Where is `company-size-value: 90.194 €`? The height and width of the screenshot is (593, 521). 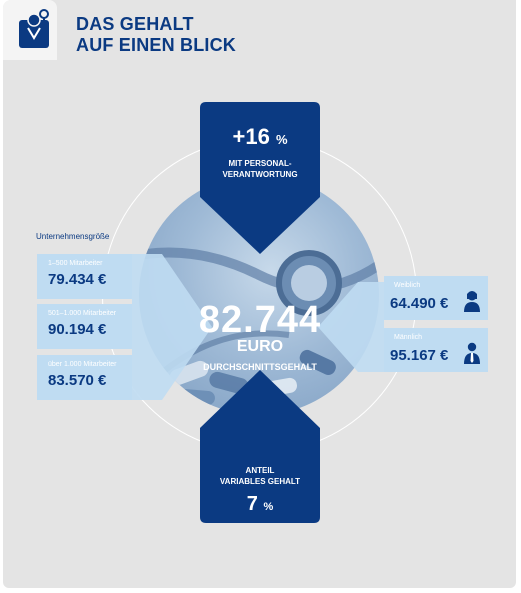 company-size-value: 90.194 € is located at coordinates (77, 329).